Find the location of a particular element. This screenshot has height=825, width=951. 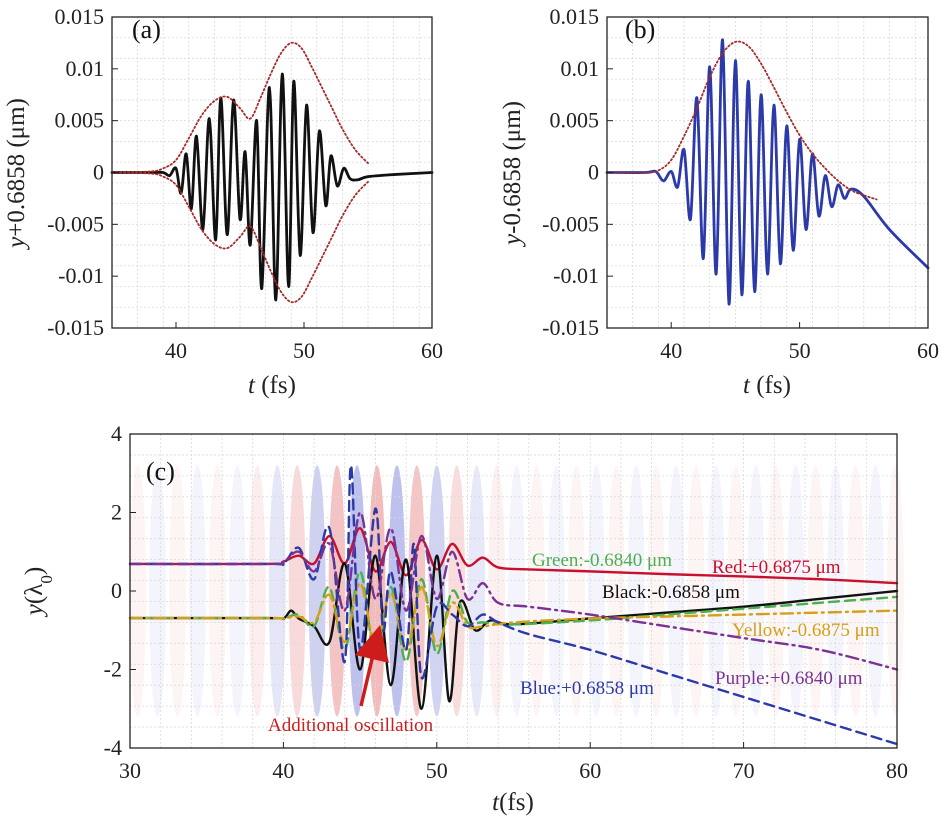

annotation-arrow is located at coordinates (372, 665).